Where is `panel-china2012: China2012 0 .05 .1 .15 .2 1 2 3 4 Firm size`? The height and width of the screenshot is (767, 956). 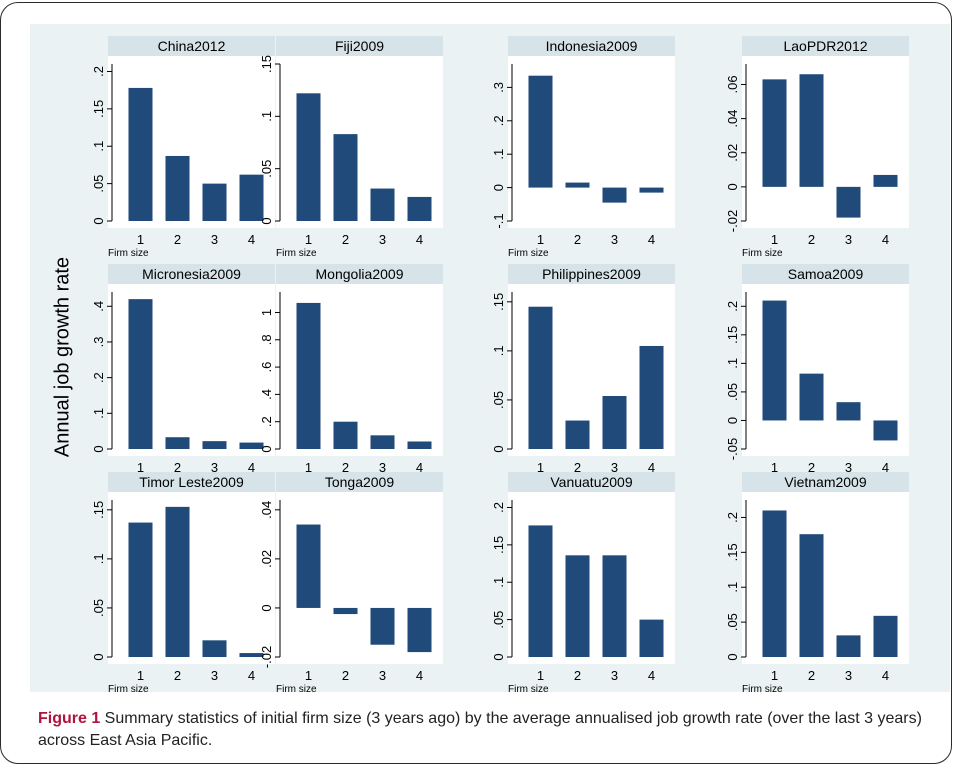 panel-china2012: China2012 0 .05 .1 .15 .2 1 2 3 4 Firm size is located at coordinates (183, 147).